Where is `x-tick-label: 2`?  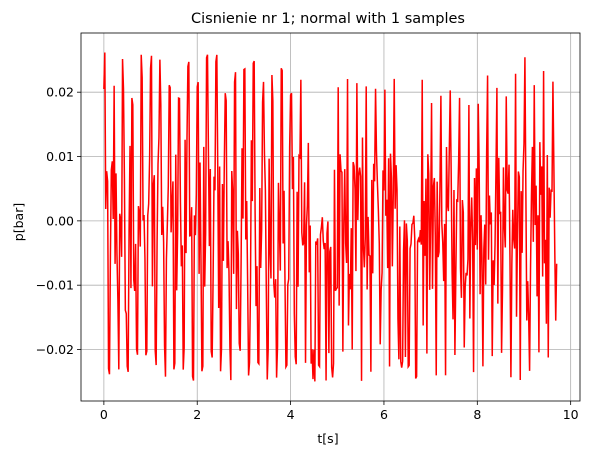
x-tick-label: 2 is located at coordinates (197, 414).